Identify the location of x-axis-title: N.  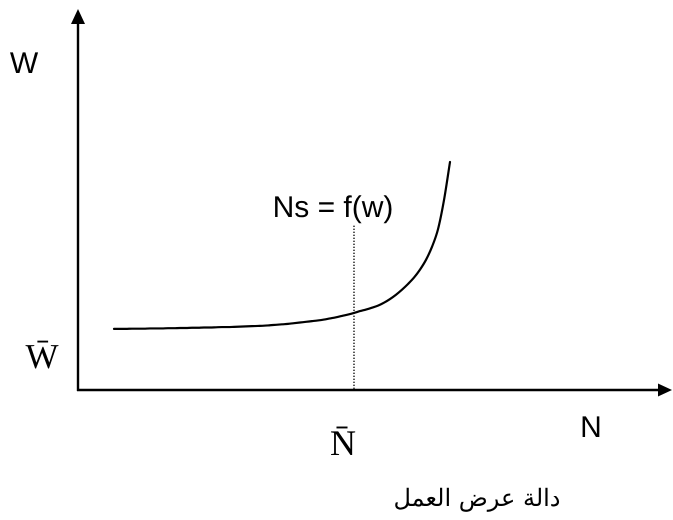
(591, 427).